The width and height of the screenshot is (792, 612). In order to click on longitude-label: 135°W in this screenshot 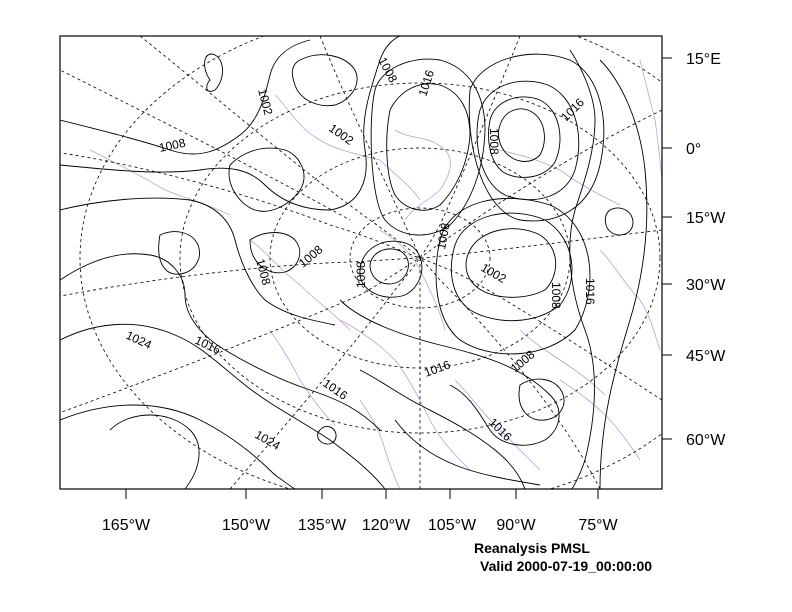, I will do `click(322, 525)`.